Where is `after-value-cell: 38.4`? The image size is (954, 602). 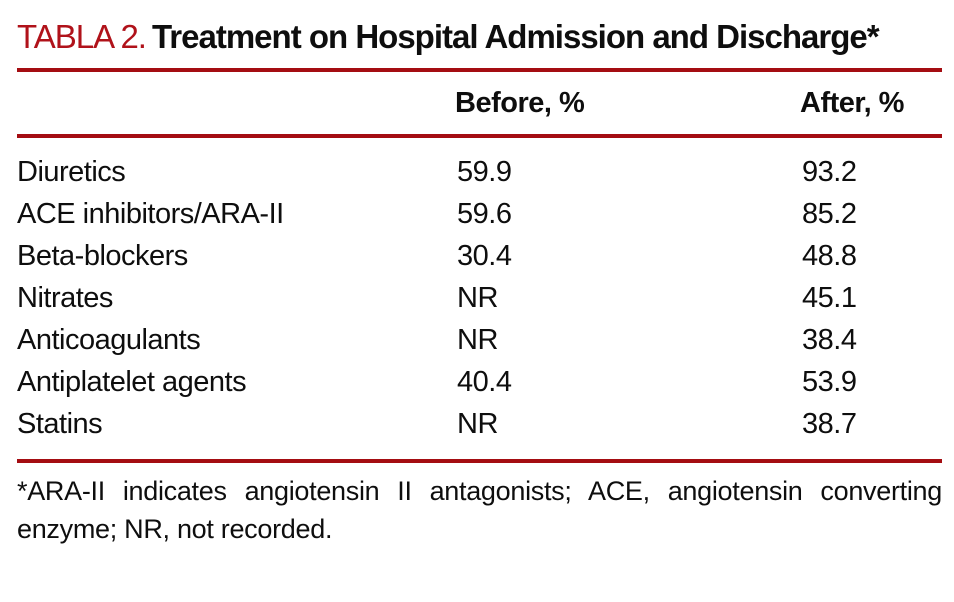 after-value-cell: 38.4 is located at coordinates (829, 339).